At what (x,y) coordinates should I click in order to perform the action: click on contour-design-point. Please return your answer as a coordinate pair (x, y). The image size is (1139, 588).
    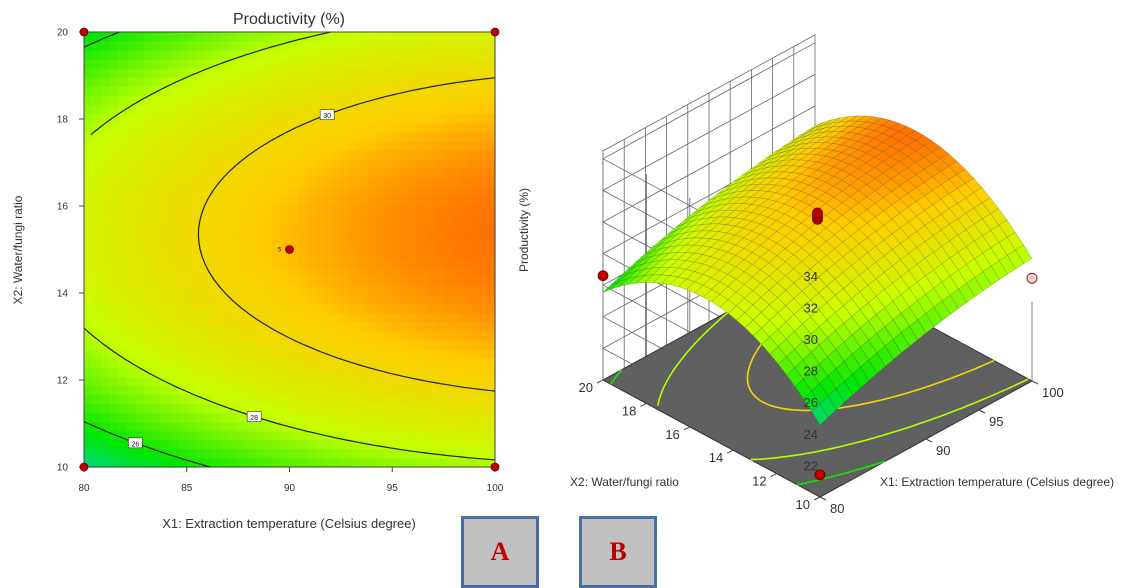
    Looking at the image, I should click on (84, 467).